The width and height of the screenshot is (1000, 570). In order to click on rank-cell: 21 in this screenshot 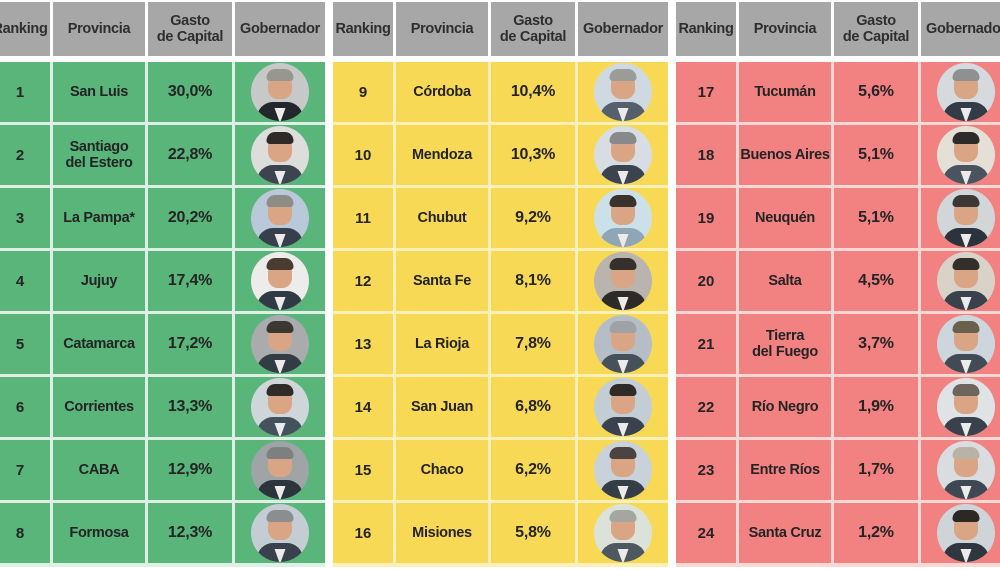, I will do `click(706, 344)`.